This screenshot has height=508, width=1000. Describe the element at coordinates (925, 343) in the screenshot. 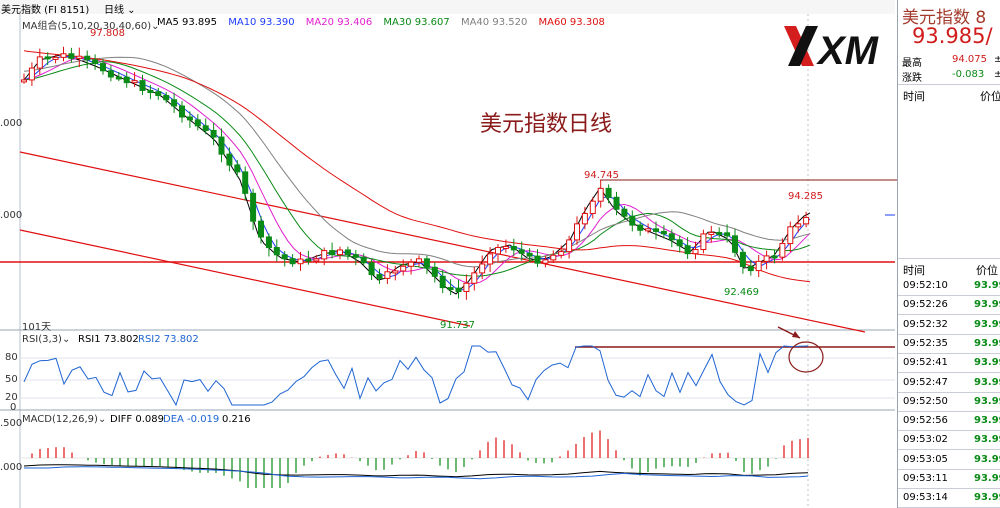

I see `tick-time: 09:52:35` at that location.